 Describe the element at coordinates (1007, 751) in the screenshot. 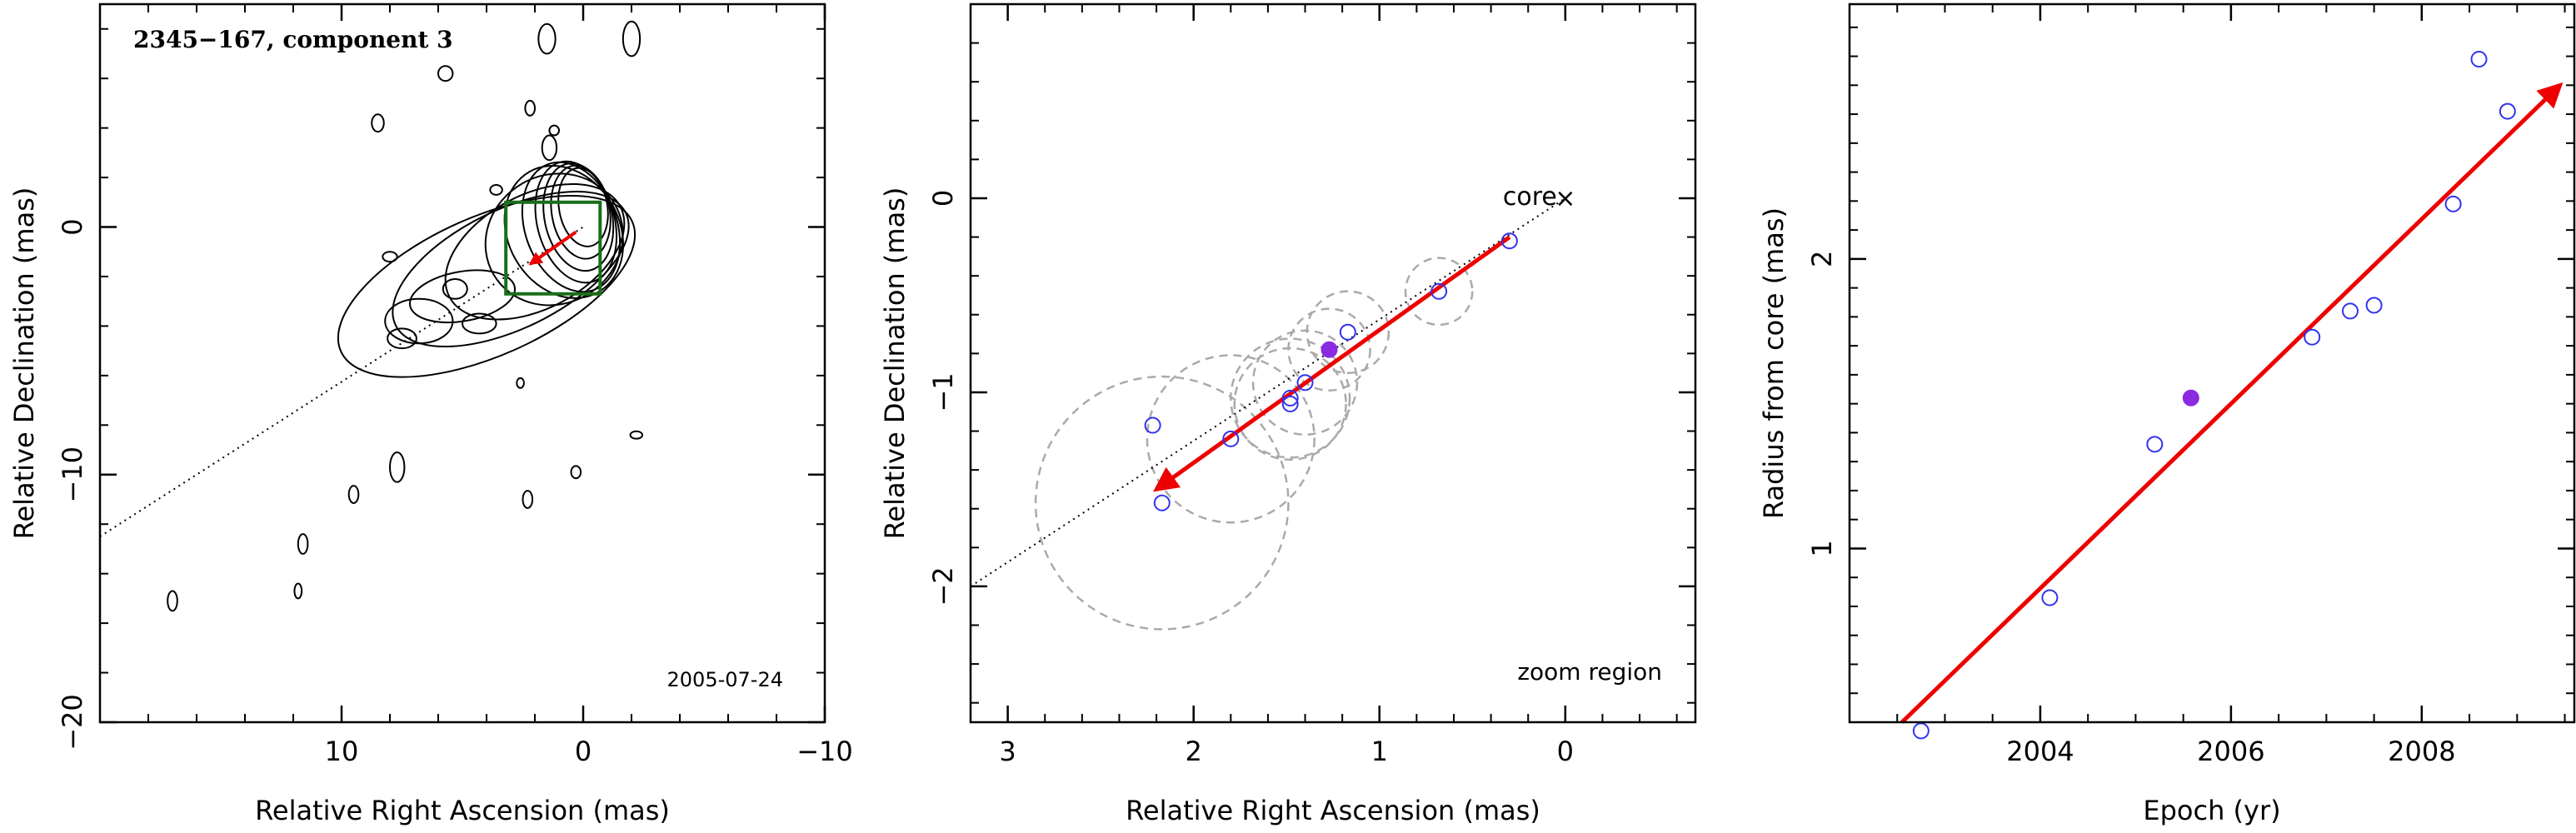

I see `p2-x-tick-label: 3` at that location.